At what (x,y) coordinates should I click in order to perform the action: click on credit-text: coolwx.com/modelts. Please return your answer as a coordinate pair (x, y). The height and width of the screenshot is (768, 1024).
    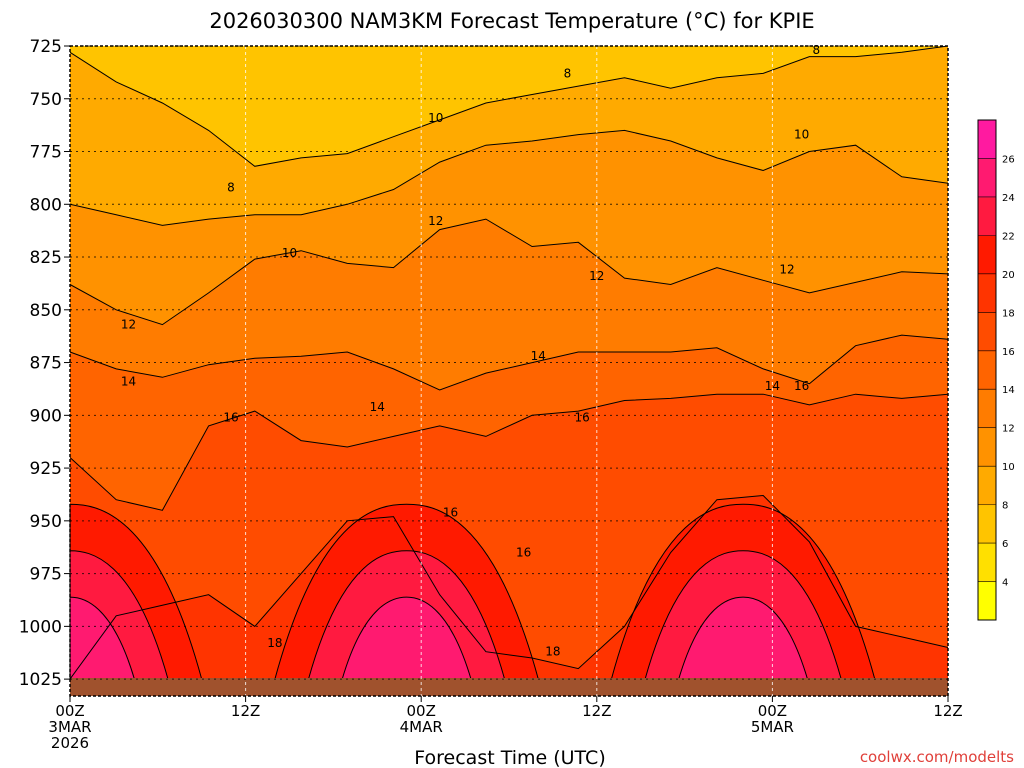
    Looking at the image, I should click on (937, 757).